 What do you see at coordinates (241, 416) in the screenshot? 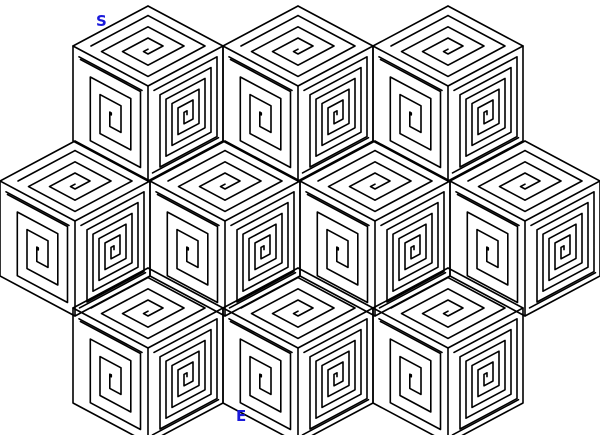
I see `end-label: E` at bounding box center [241, 416].